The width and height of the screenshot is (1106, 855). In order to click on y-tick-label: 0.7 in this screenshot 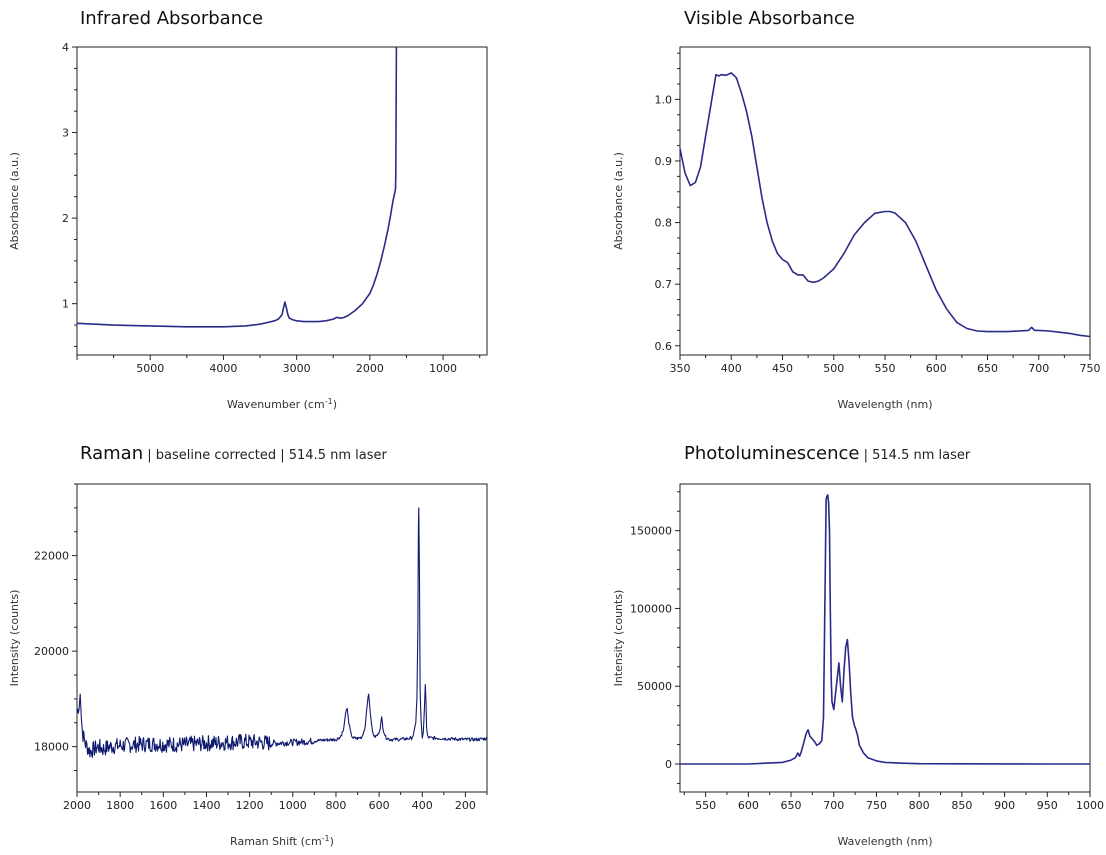, I will do `click(664, 284)`.